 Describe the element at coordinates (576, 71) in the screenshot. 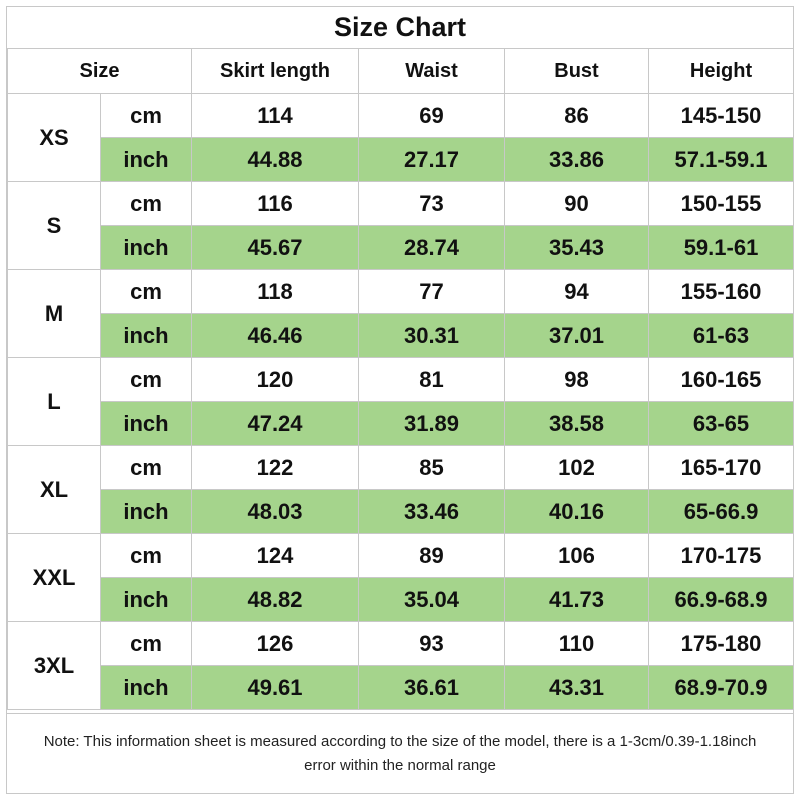

I see `header-bust: Bust` at that location.